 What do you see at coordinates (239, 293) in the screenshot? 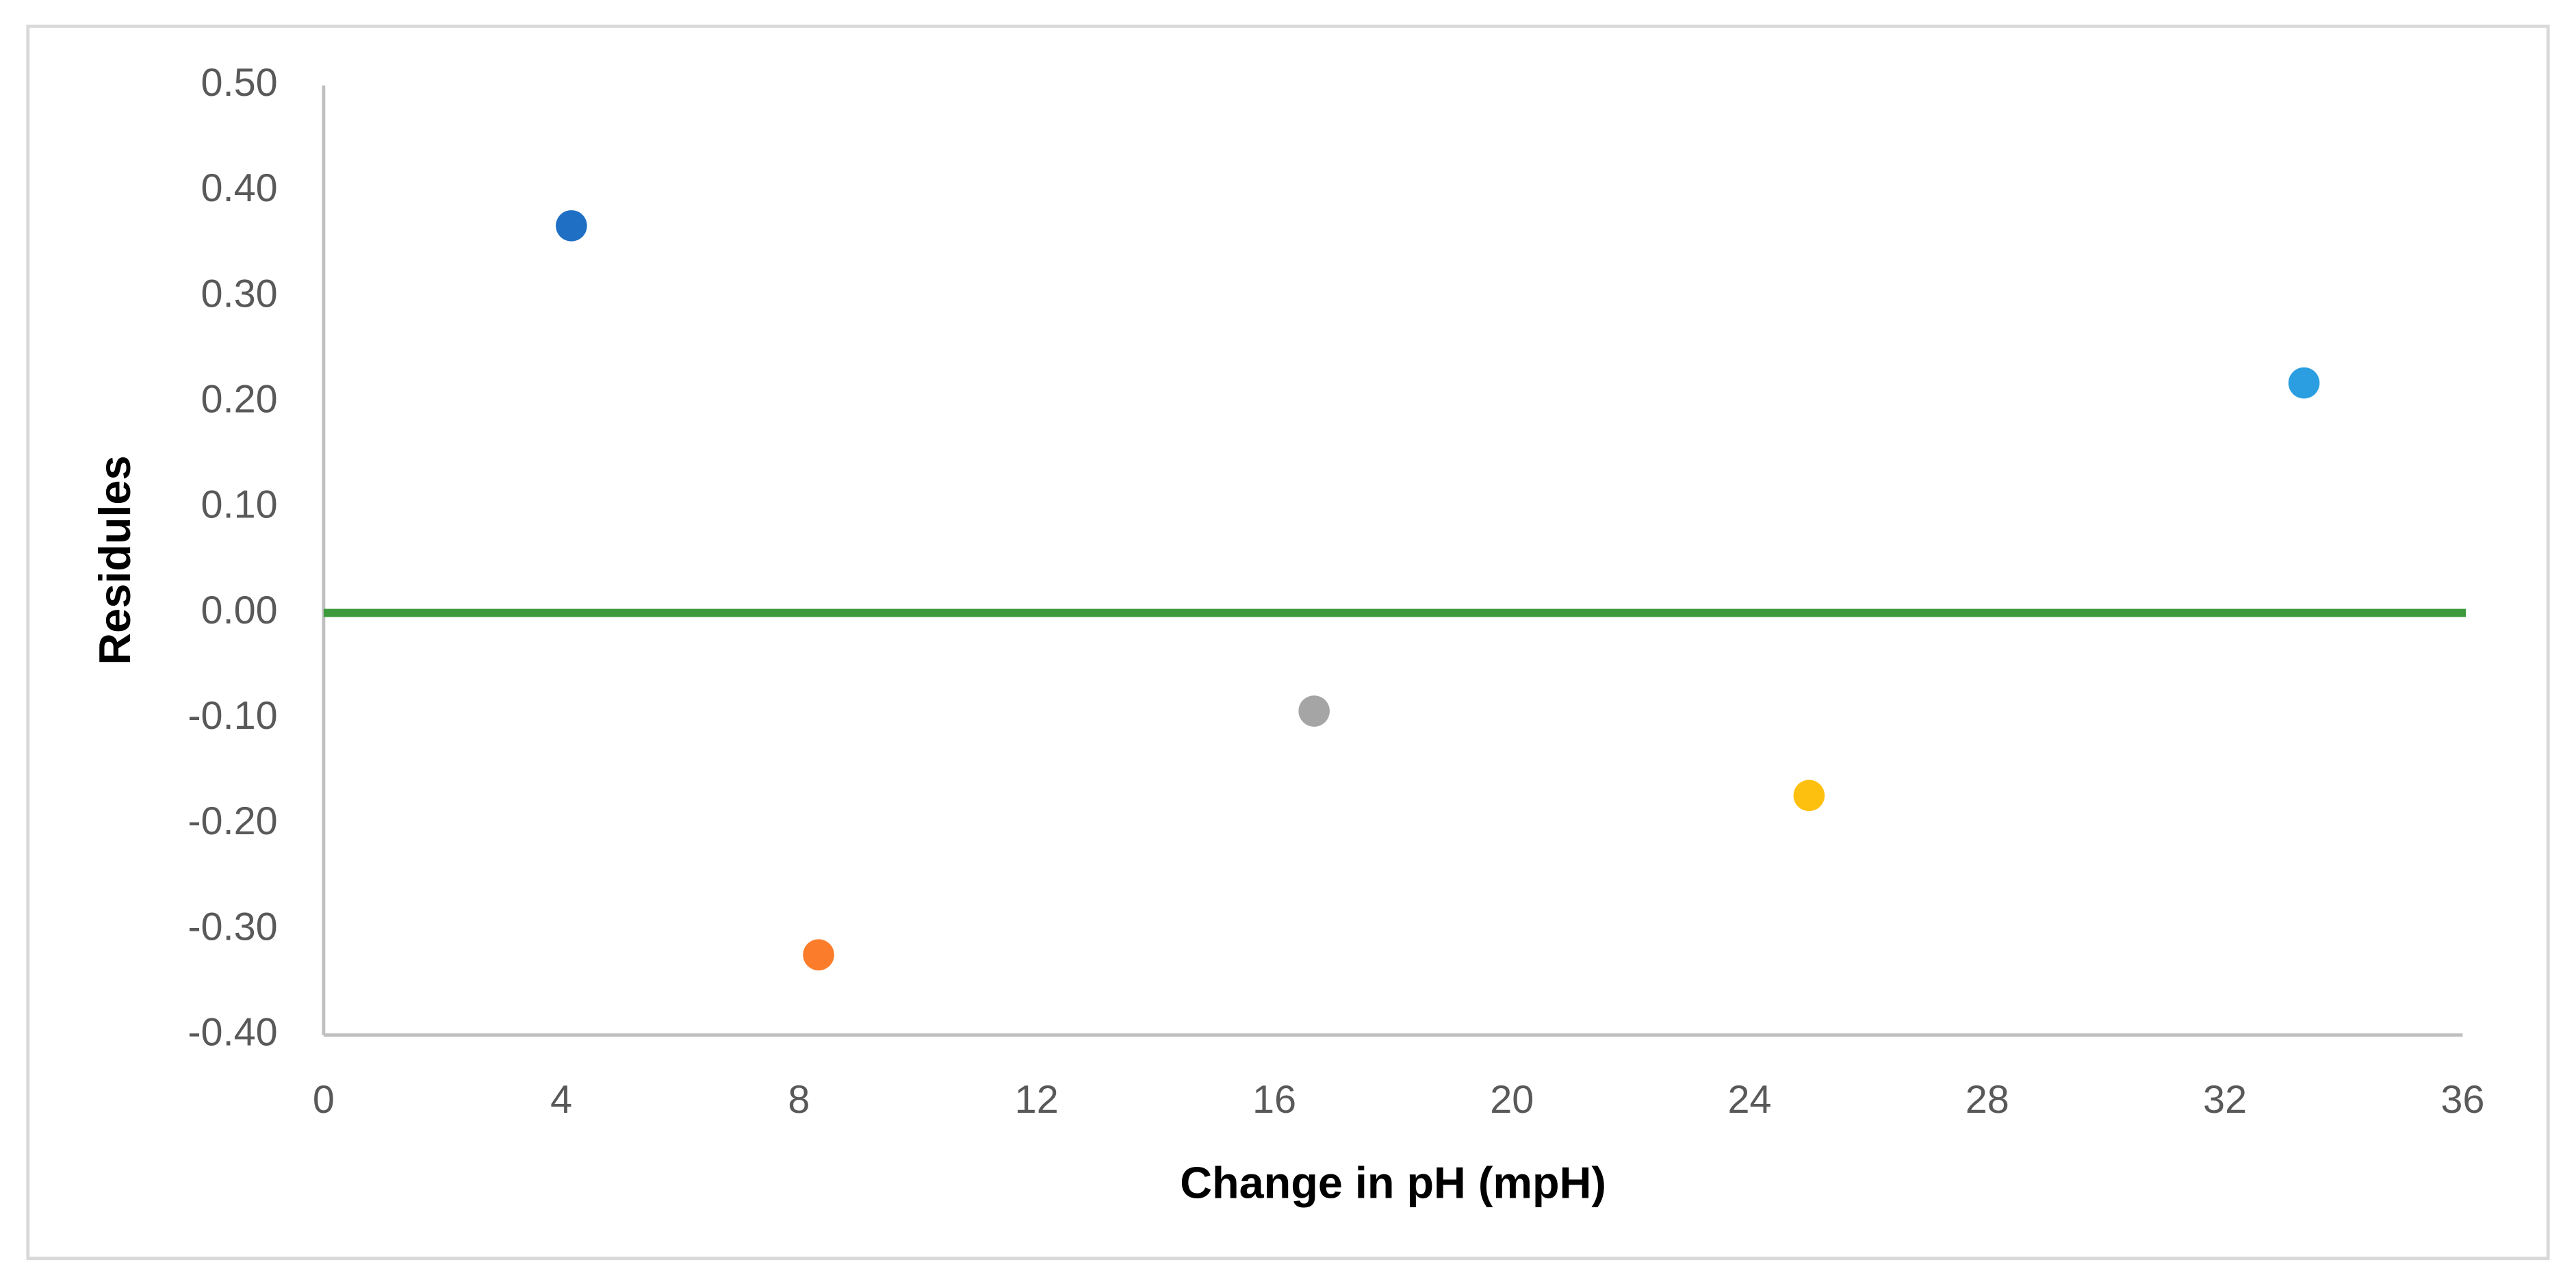
I see `y-tick-label: 0.30` at bounding box center [239, 293].